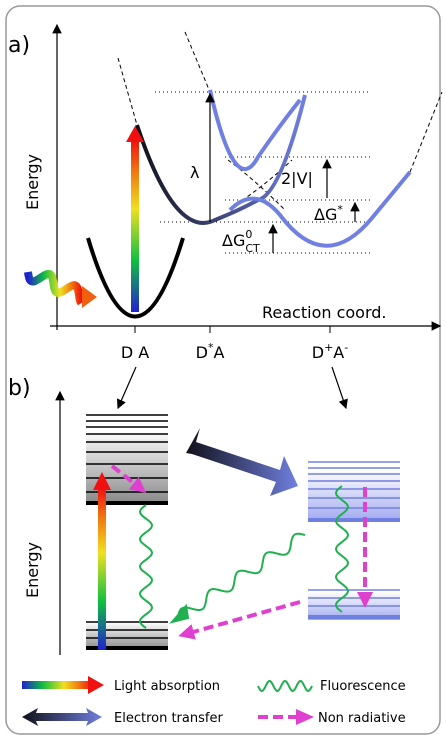 Image resolution: width=446 pixels, height=744 pixels. Describe the element at coordinates (330, 351) in the screenshot. I see `state-label: D+A-` at that location.